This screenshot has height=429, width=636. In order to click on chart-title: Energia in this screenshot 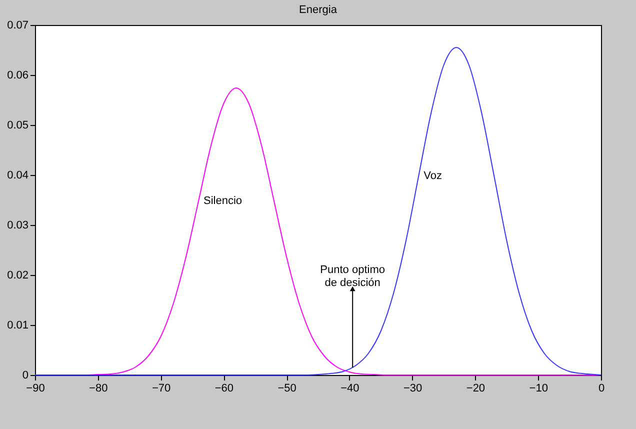, I will do `click(318, 10)`.